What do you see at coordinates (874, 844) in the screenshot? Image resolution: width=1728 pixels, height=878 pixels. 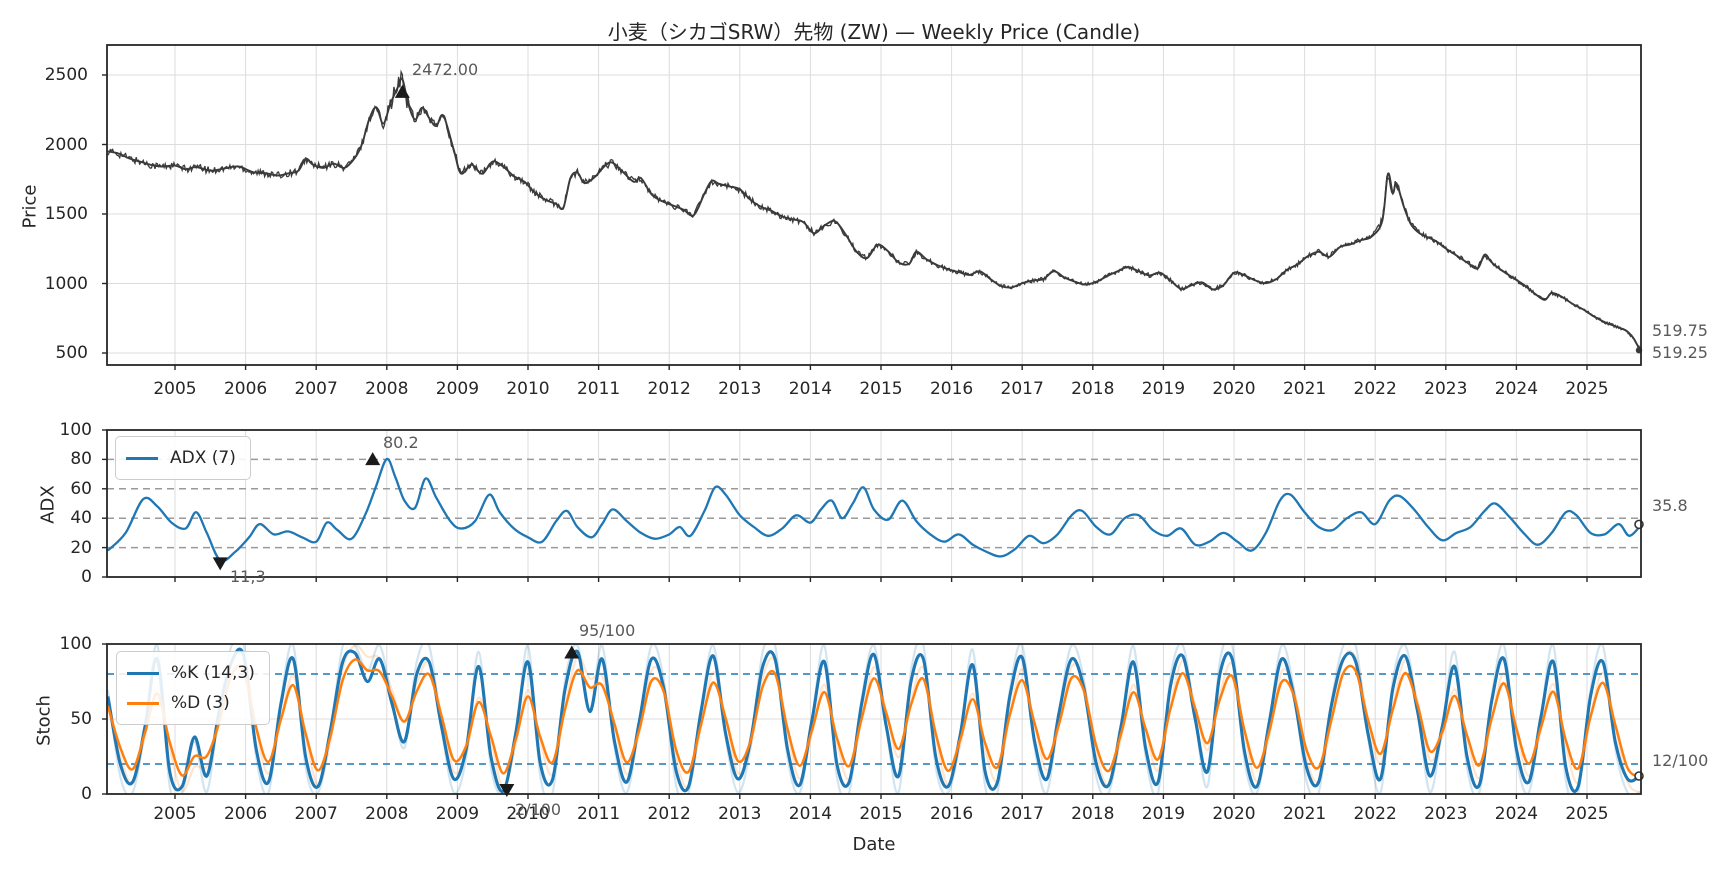 I see `x-axis-label: Date` at bounding box center [874, 844].